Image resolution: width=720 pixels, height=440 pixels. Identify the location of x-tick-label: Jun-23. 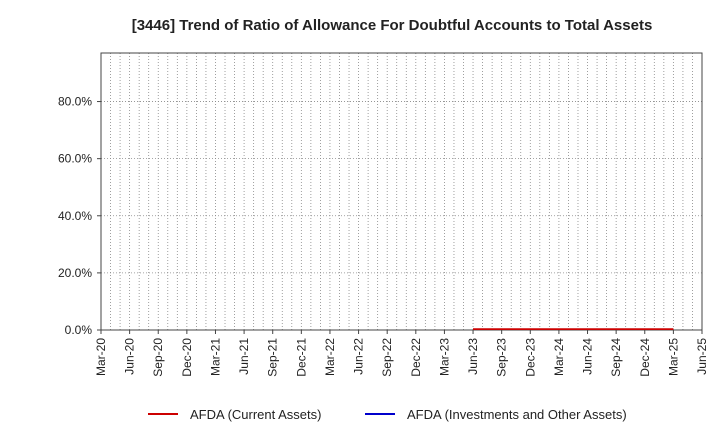
(473, 356).